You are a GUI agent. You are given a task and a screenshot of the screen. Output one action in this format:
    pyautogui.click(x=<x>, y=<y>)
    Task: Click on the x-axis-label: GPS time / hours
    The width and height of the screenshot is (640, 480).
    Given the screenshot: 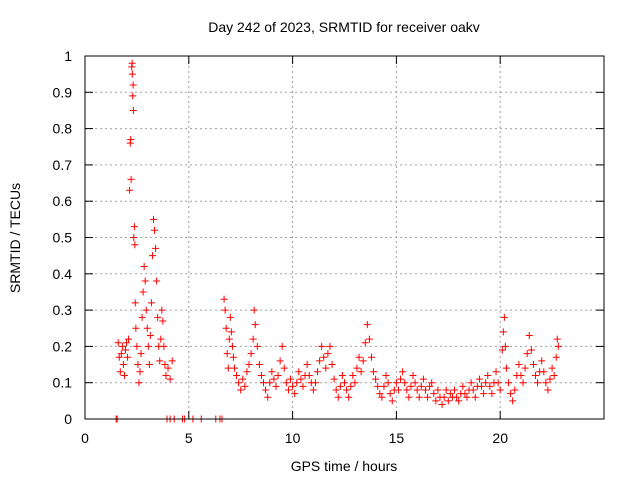 What is the action you would take?
    pyautogui.click(x=344, y=466)
    